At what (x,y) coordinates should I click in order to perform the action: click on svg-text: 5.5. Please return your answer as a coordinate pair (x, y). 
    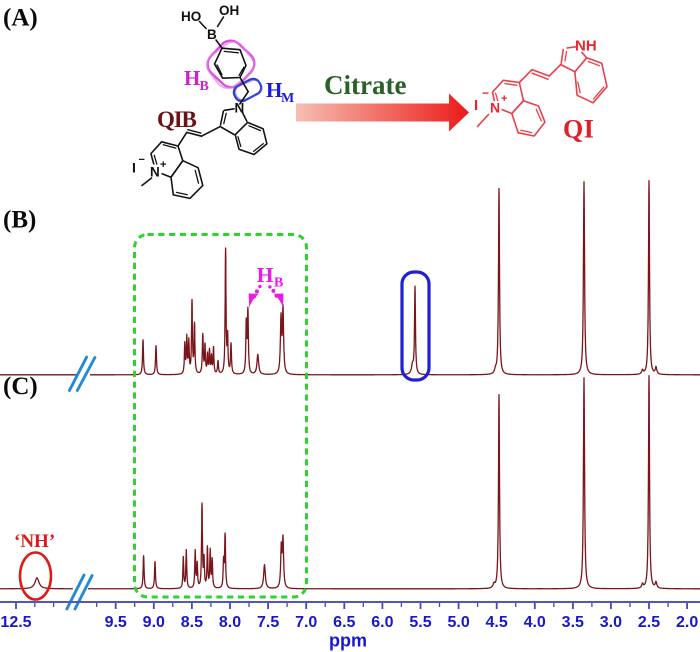
    Looking at the image, I should click on (420, 622).